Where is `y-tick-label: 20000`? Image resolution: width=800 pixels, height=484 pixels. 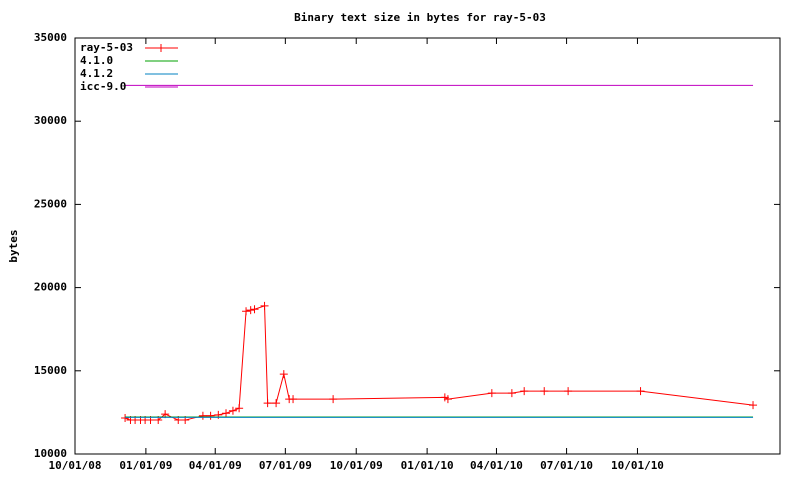 y-tick-label: 20000 is located at coordinates (50, 287).